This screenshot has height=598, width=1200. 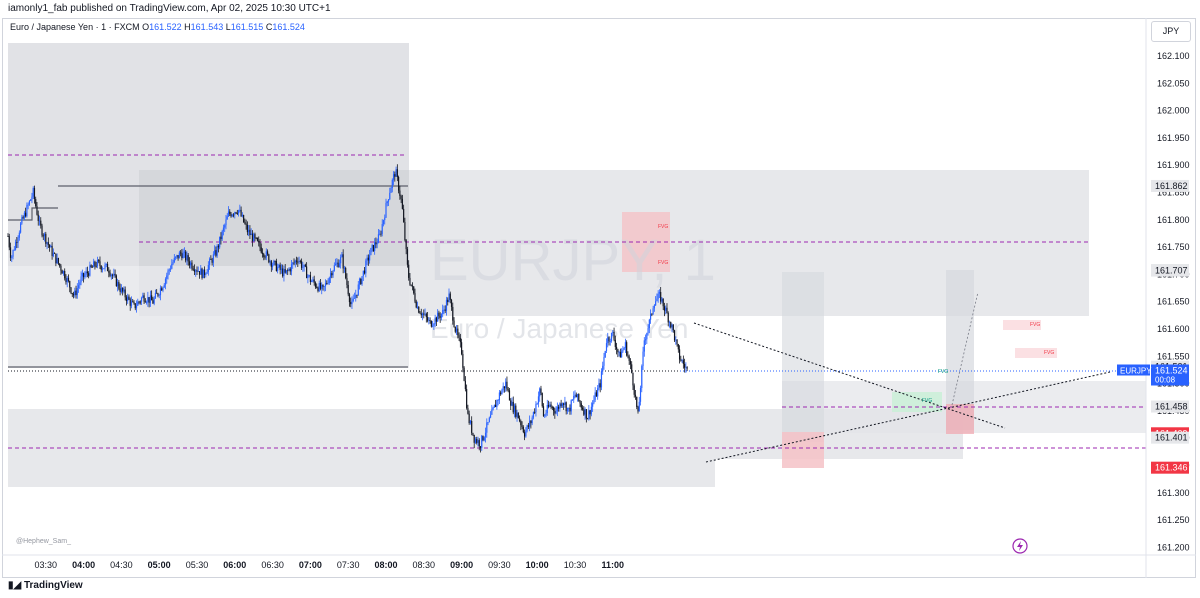 I want to click on currency-button: JPY, so click(x=1171, y=31).